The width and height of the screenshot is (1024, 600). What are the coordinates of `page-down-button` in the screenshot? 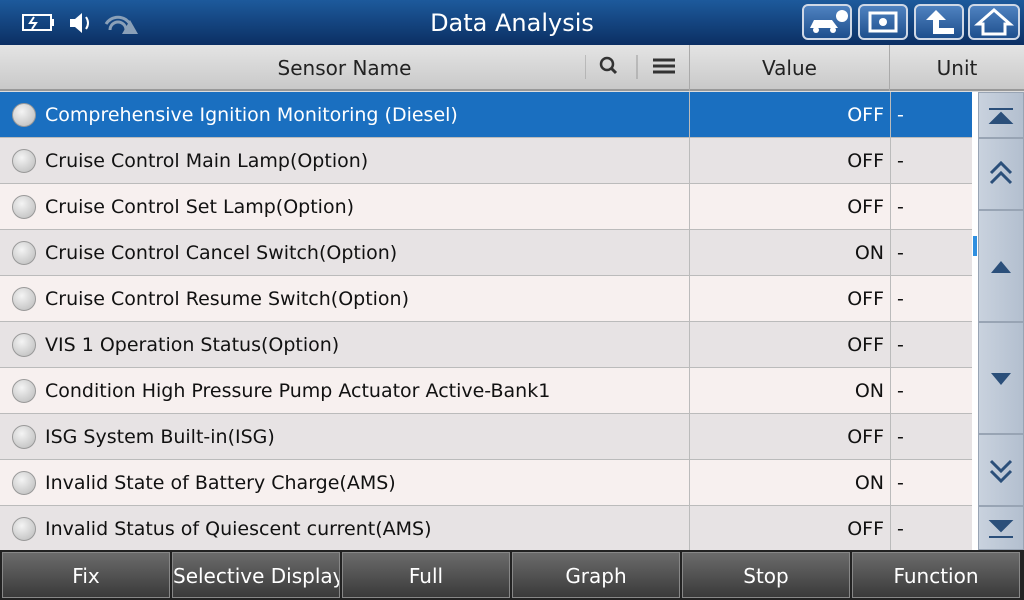 It's located at (1001, 470).